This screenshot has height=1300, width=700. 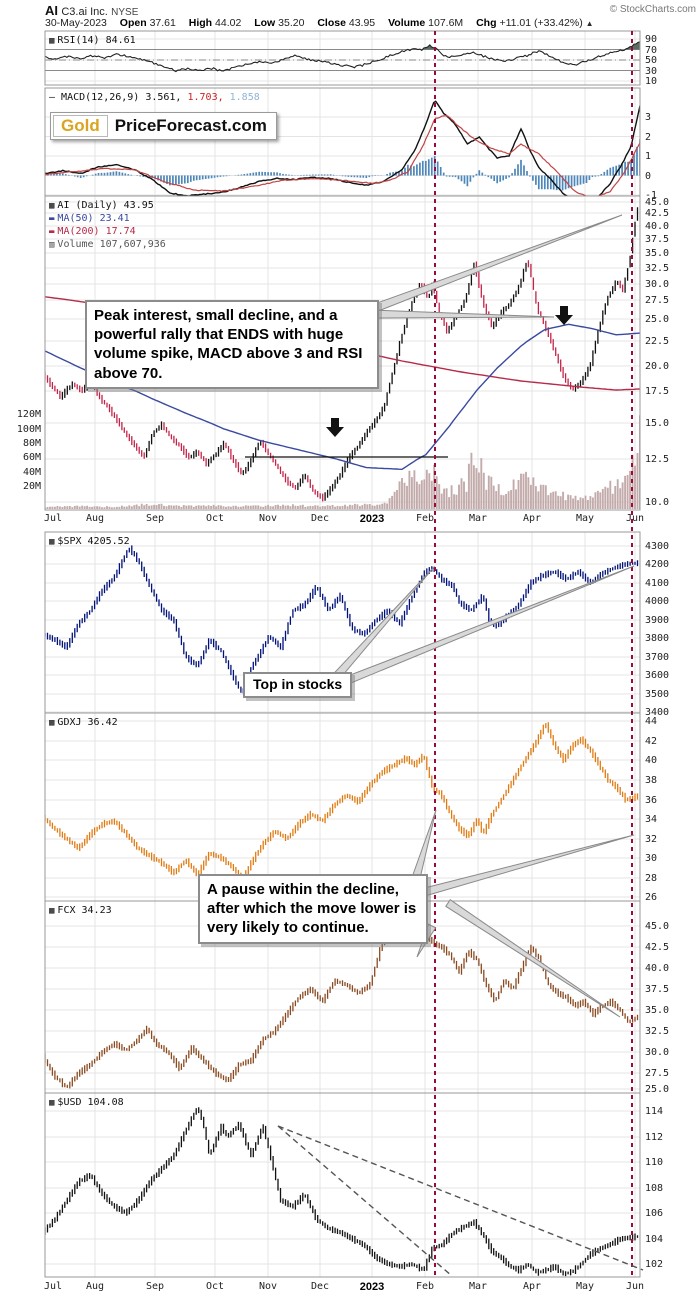 What do you see at coordinates (648, 137) in the screenshot?
I see `y-tick-label: 2` at bounding box center [648, 137].